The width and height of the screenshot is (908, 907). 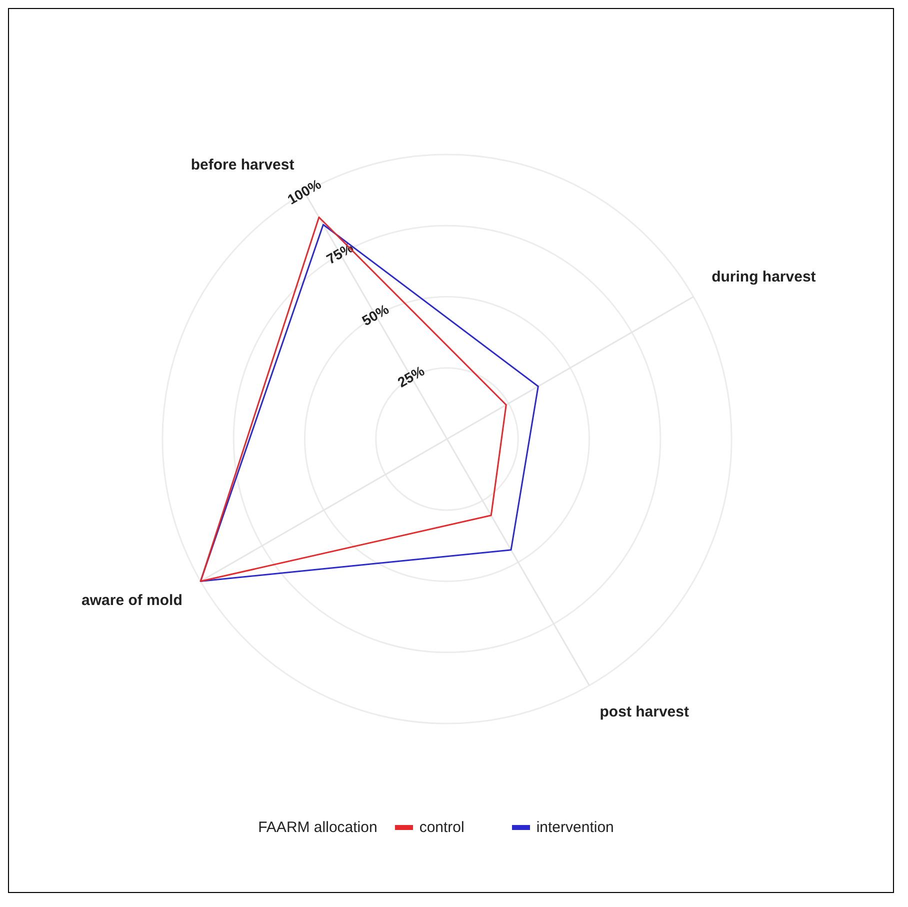 I want to click on legend-label: control, so click(x=441, y=827).